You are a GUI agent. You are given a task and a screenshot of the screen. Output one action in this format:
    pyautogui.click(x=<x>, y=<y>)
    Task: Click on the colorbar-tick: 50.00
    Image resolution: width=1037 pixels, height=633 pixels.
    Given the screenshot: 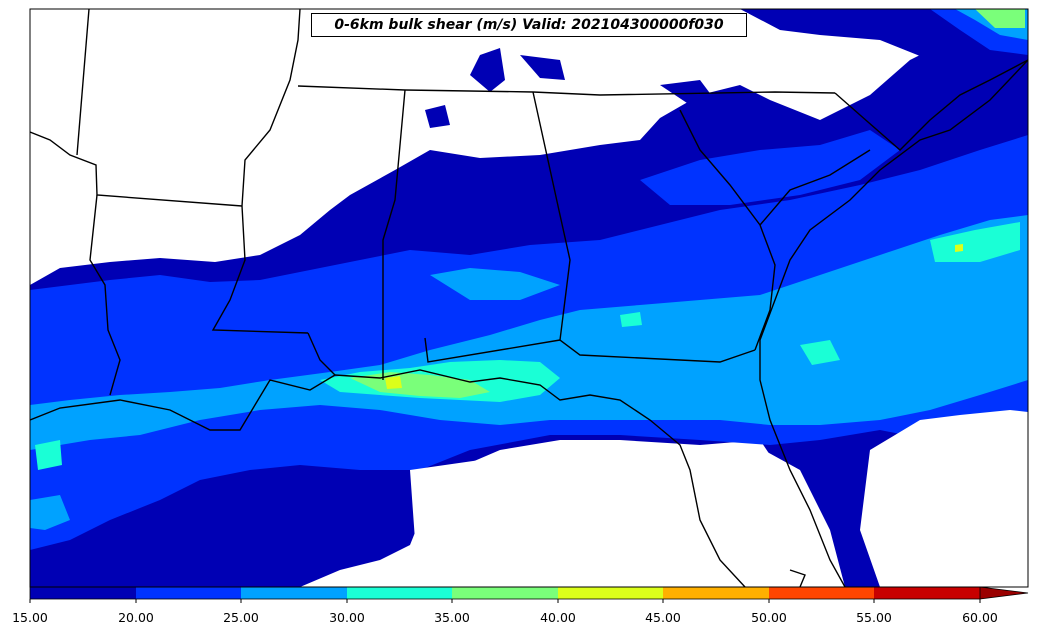 What is the action you would take?
    pyautogui.click(x=769, y=617)
    